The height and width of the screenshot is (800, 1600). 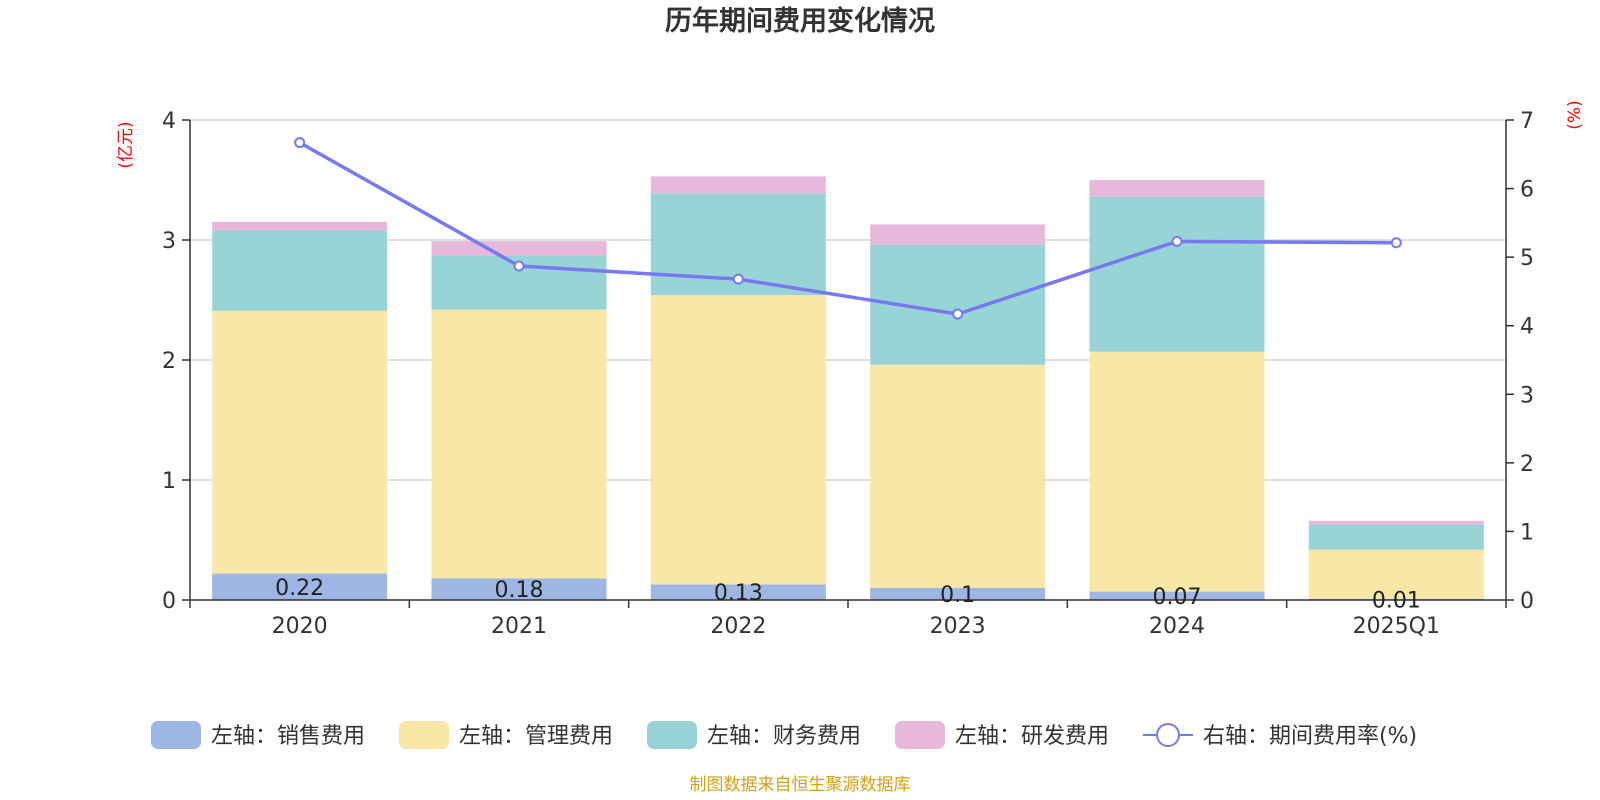 I want to click on bar-data-label: 0.18, so click(x=519, y=590).